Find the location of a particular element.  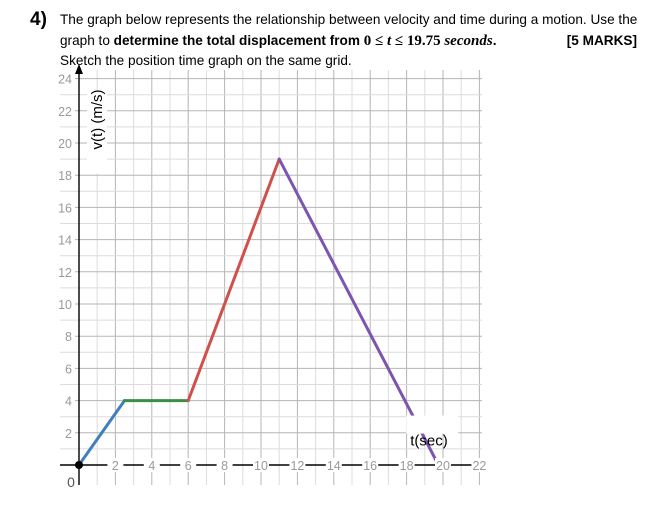

x-tick-label: 2 is located at coordinates (115, 466).